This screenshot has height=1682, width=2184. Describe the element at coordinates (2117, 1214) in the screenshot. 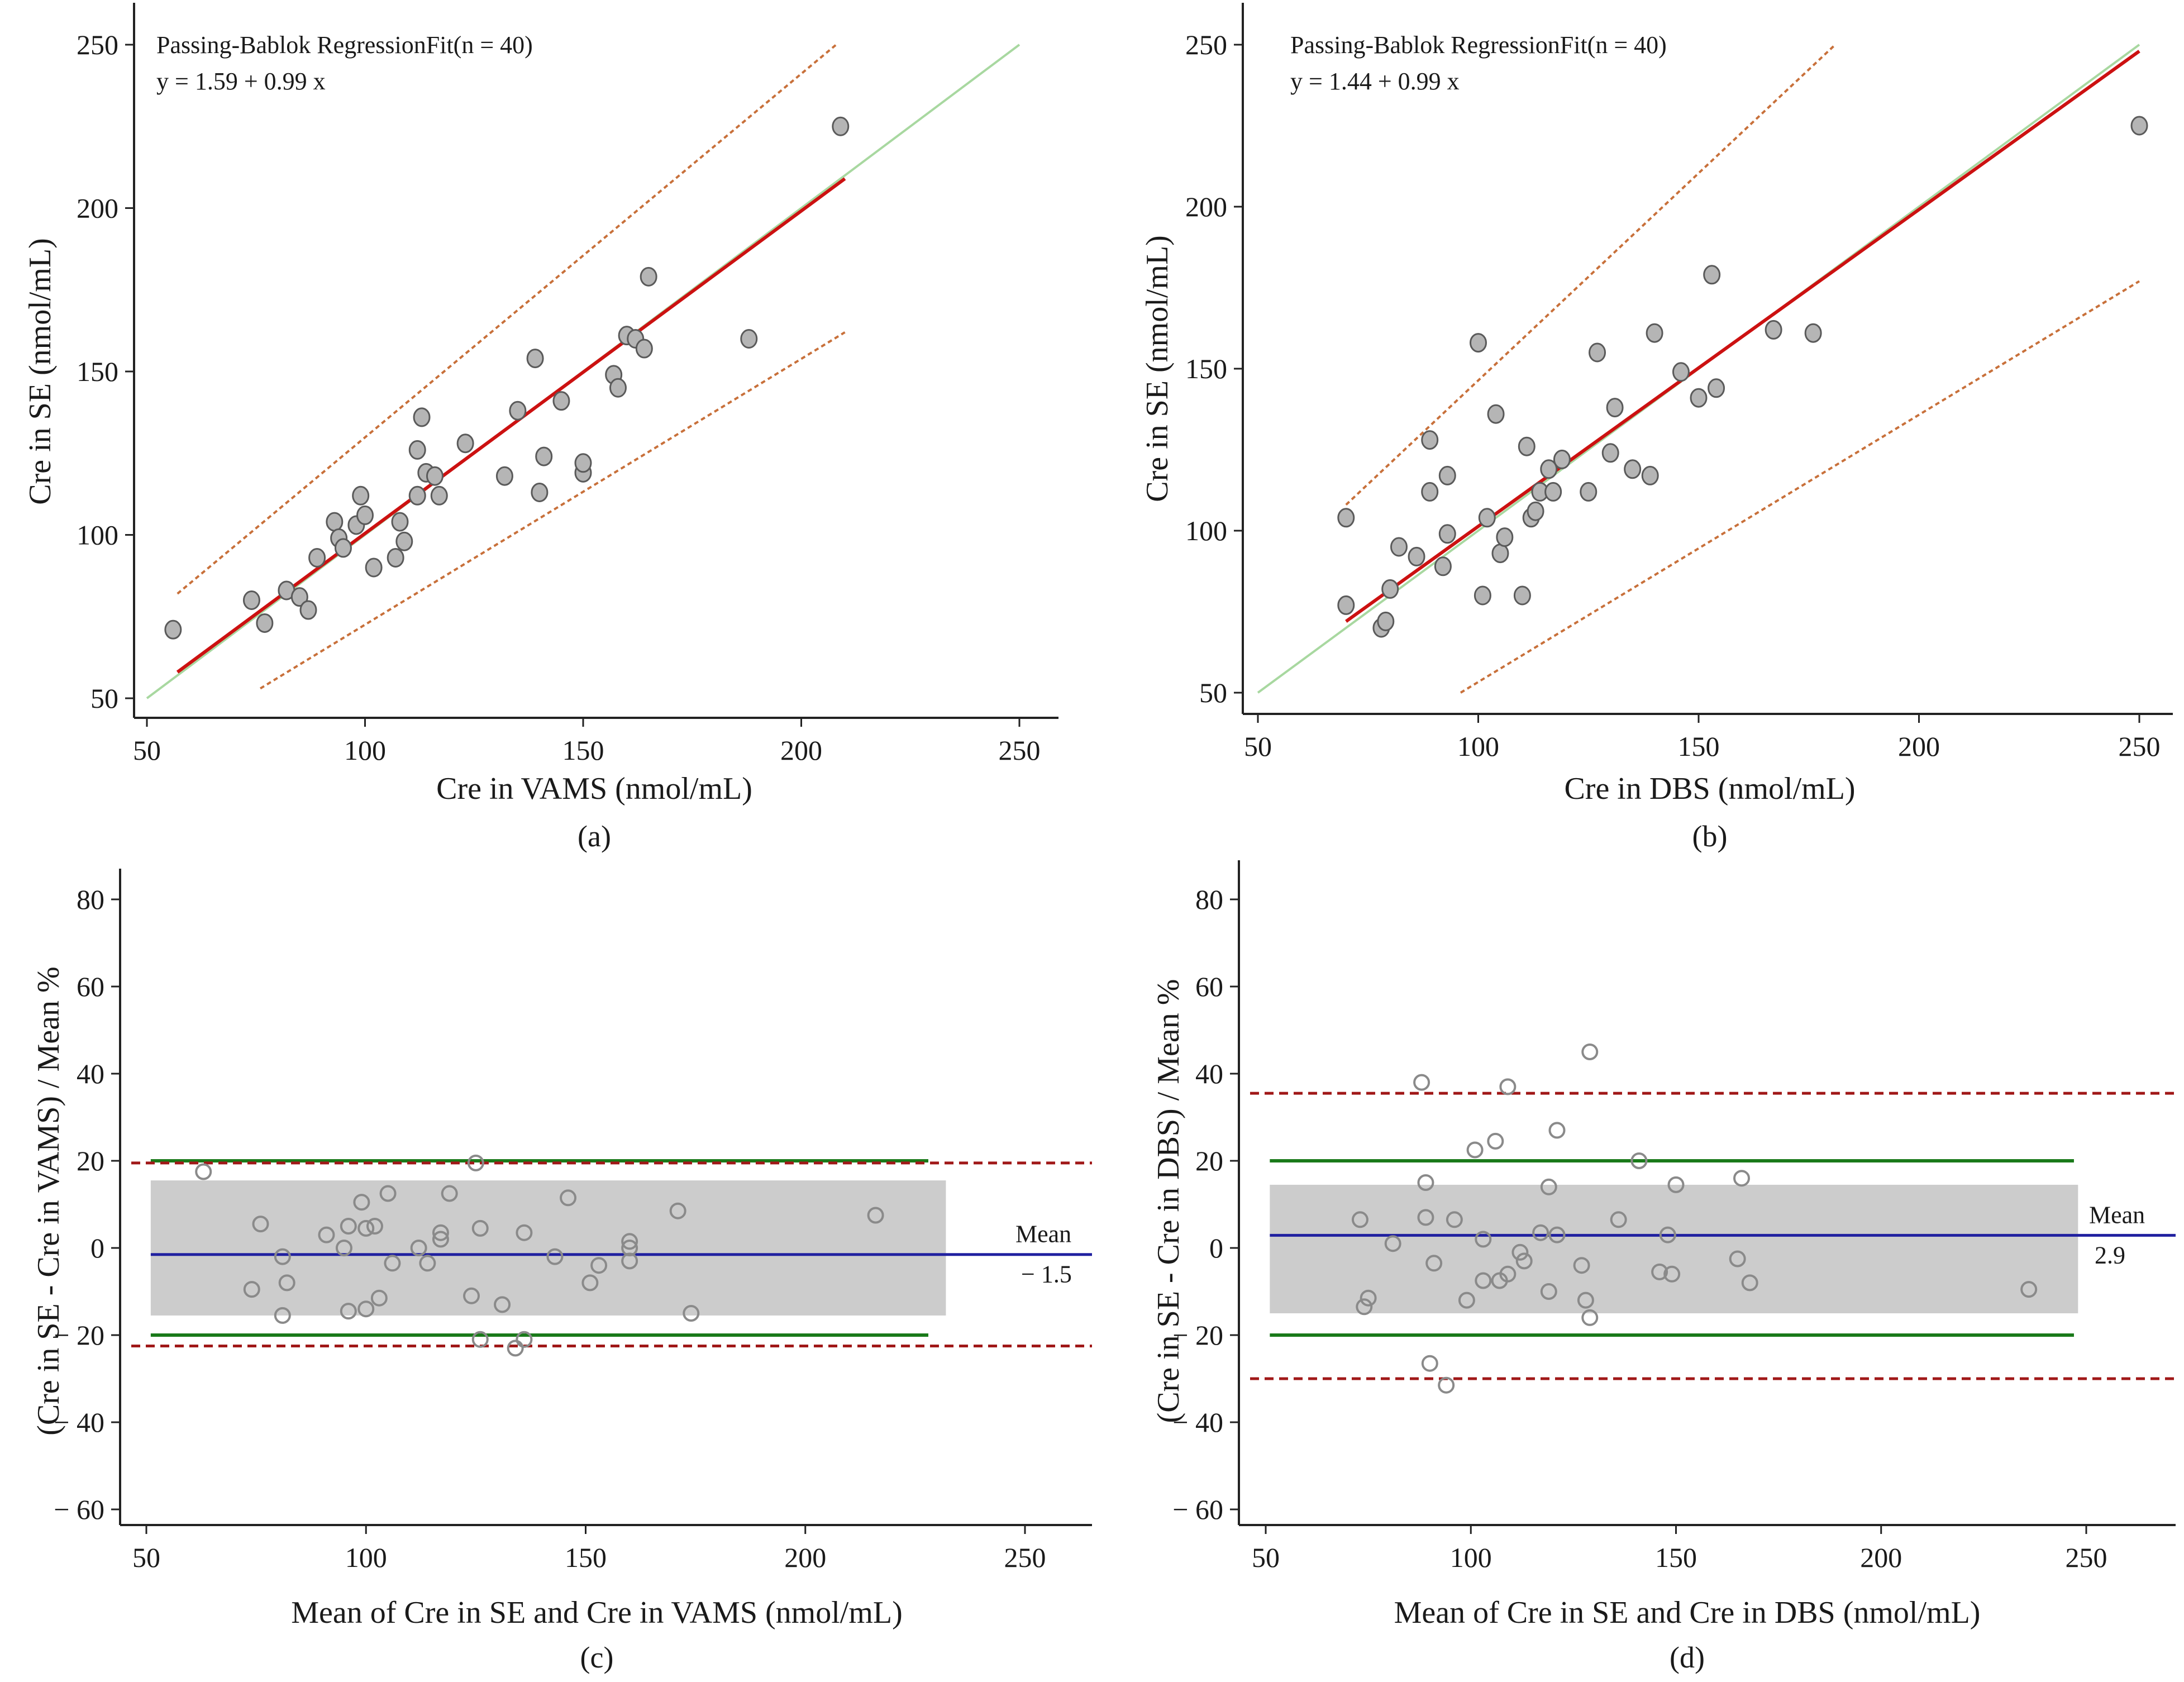

I see `mean-label: Mean` at that location.